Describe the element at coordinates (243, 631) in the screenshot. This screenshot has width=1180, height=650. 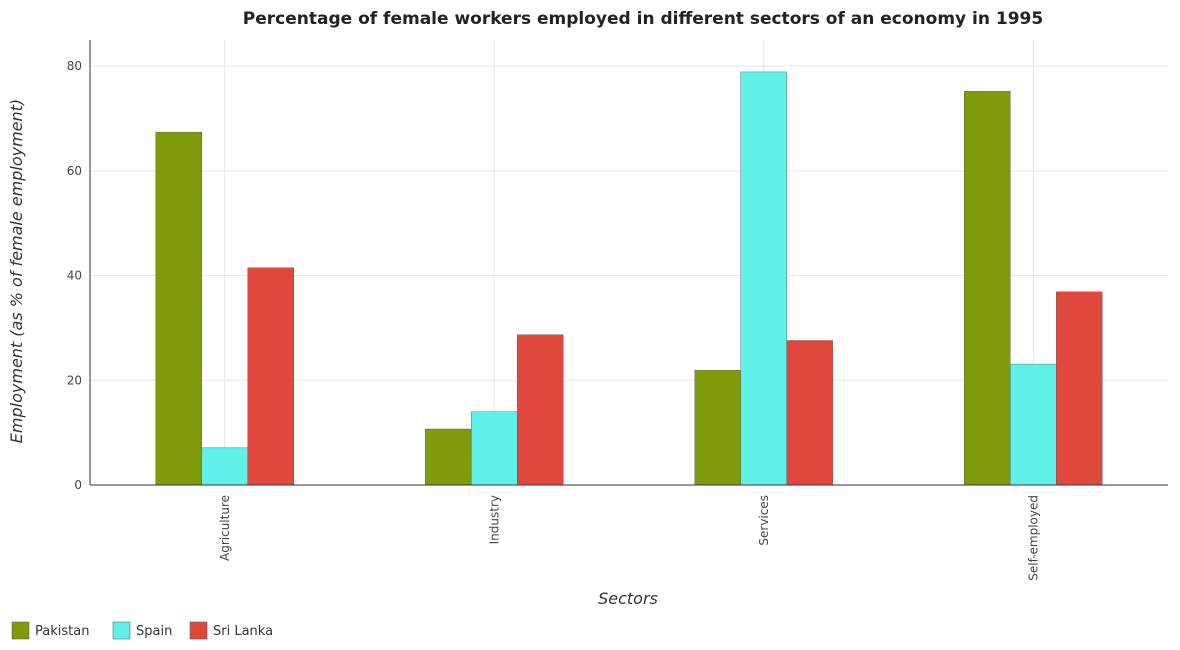
I see `legend-label: Sri Lanka` at that location.